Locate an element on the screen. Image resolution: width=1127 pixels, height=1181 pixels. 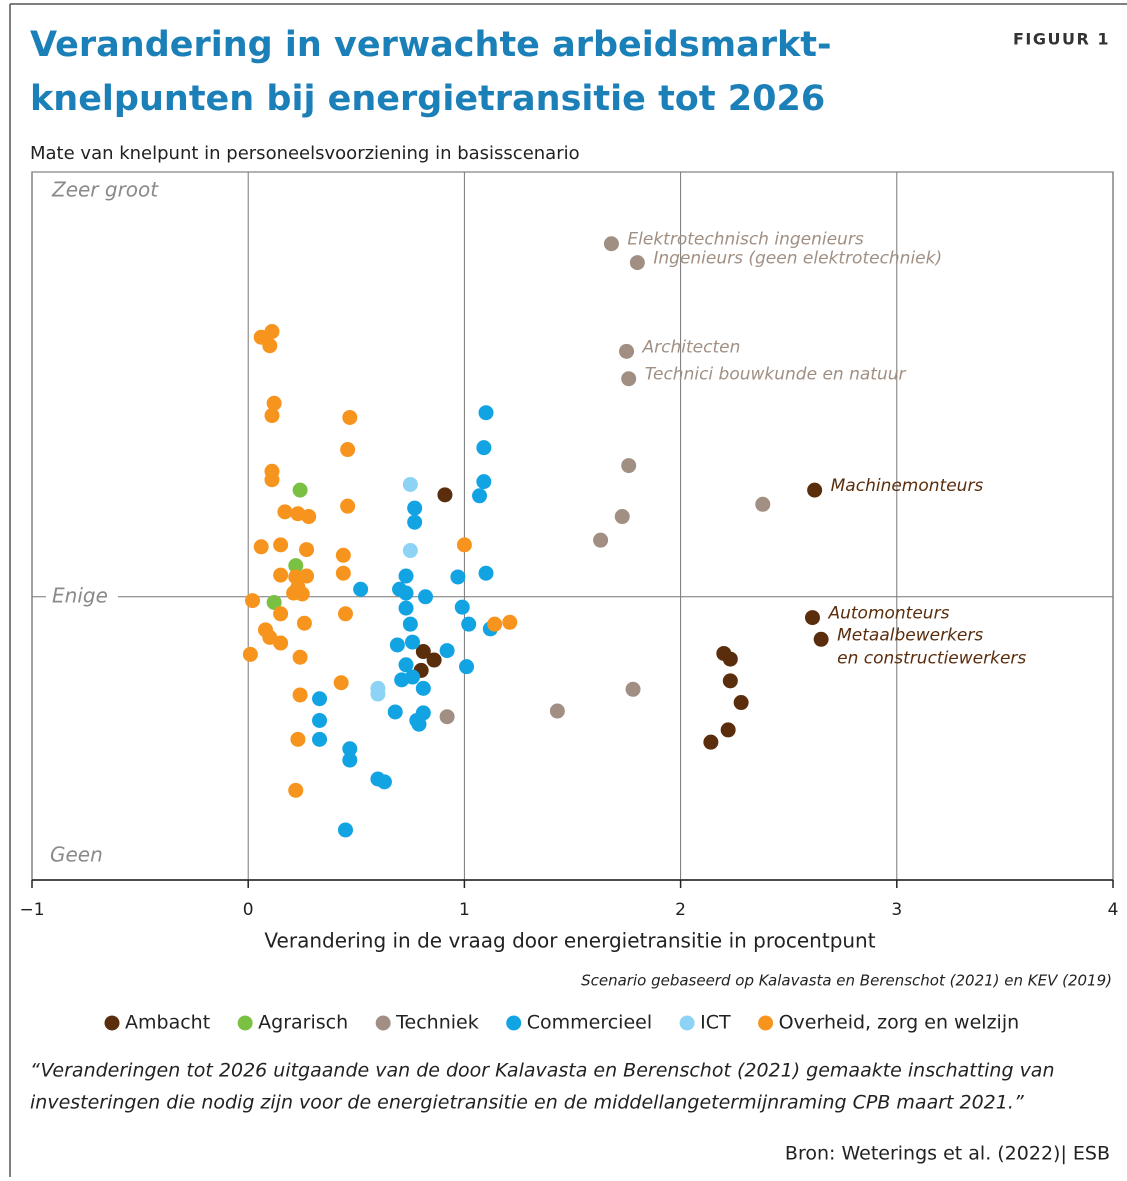
legend-label: ICT is located at coordinates (715, 1023).